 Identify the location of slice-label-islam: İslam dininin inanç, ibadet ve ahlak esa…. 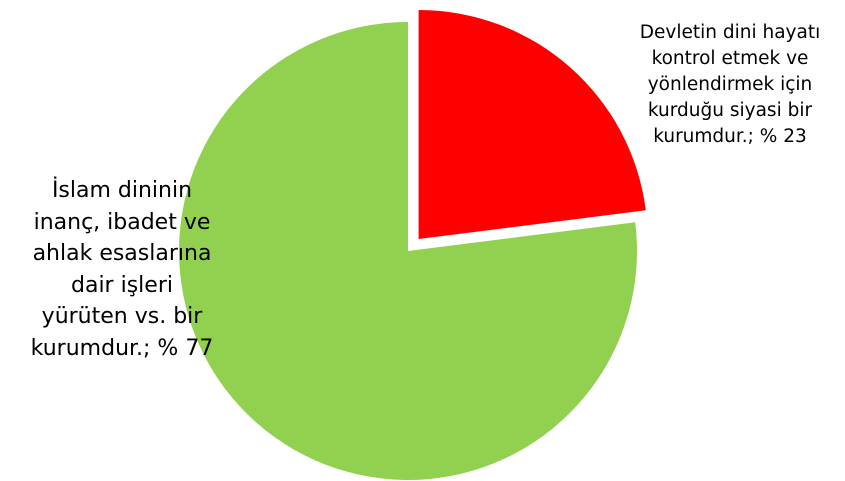
(122, 269).